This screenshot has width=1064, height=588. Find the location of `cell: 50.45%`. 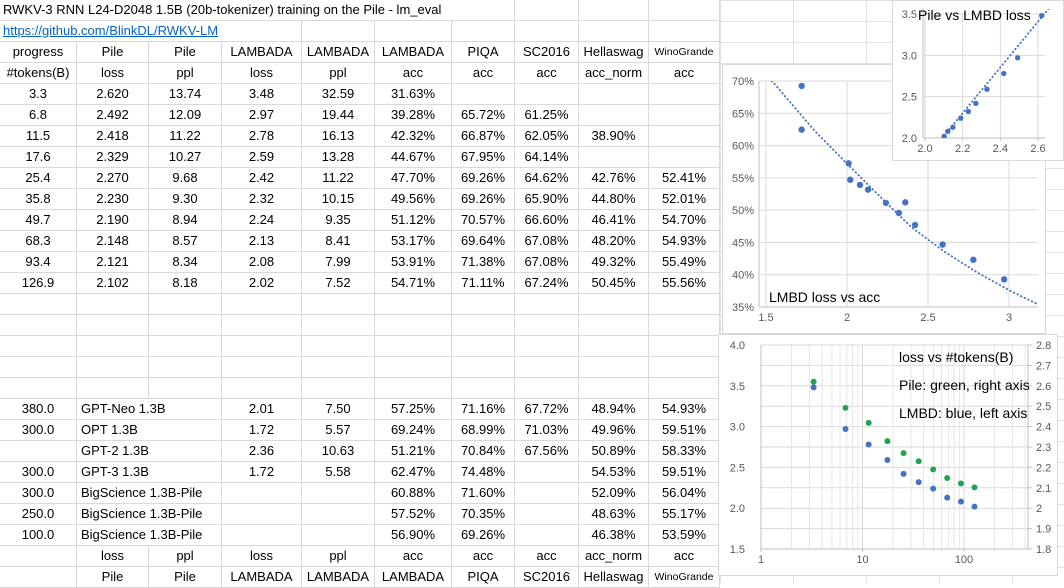

cell: 50.45% is located at coordinates (614, 283).